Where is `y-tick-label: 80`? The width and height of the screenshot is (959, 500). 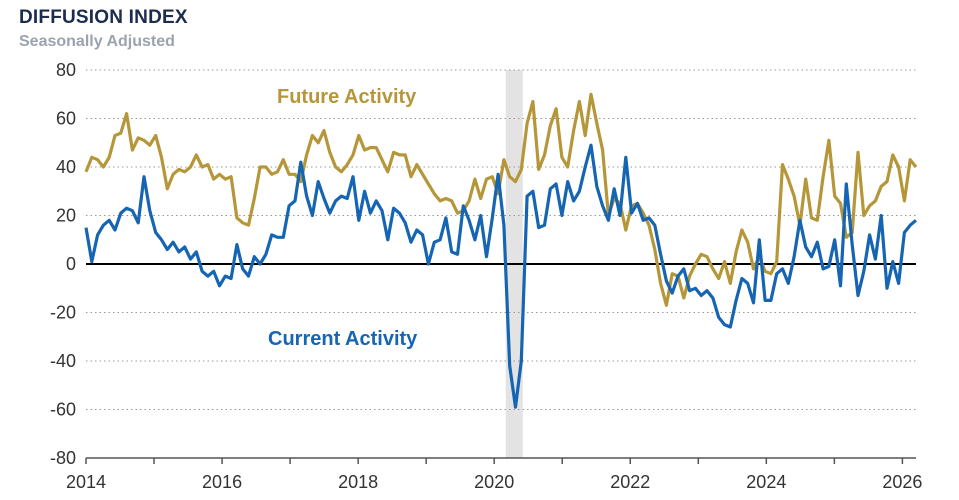
y-tick-label: 80 is located at coordinates (66, 70).